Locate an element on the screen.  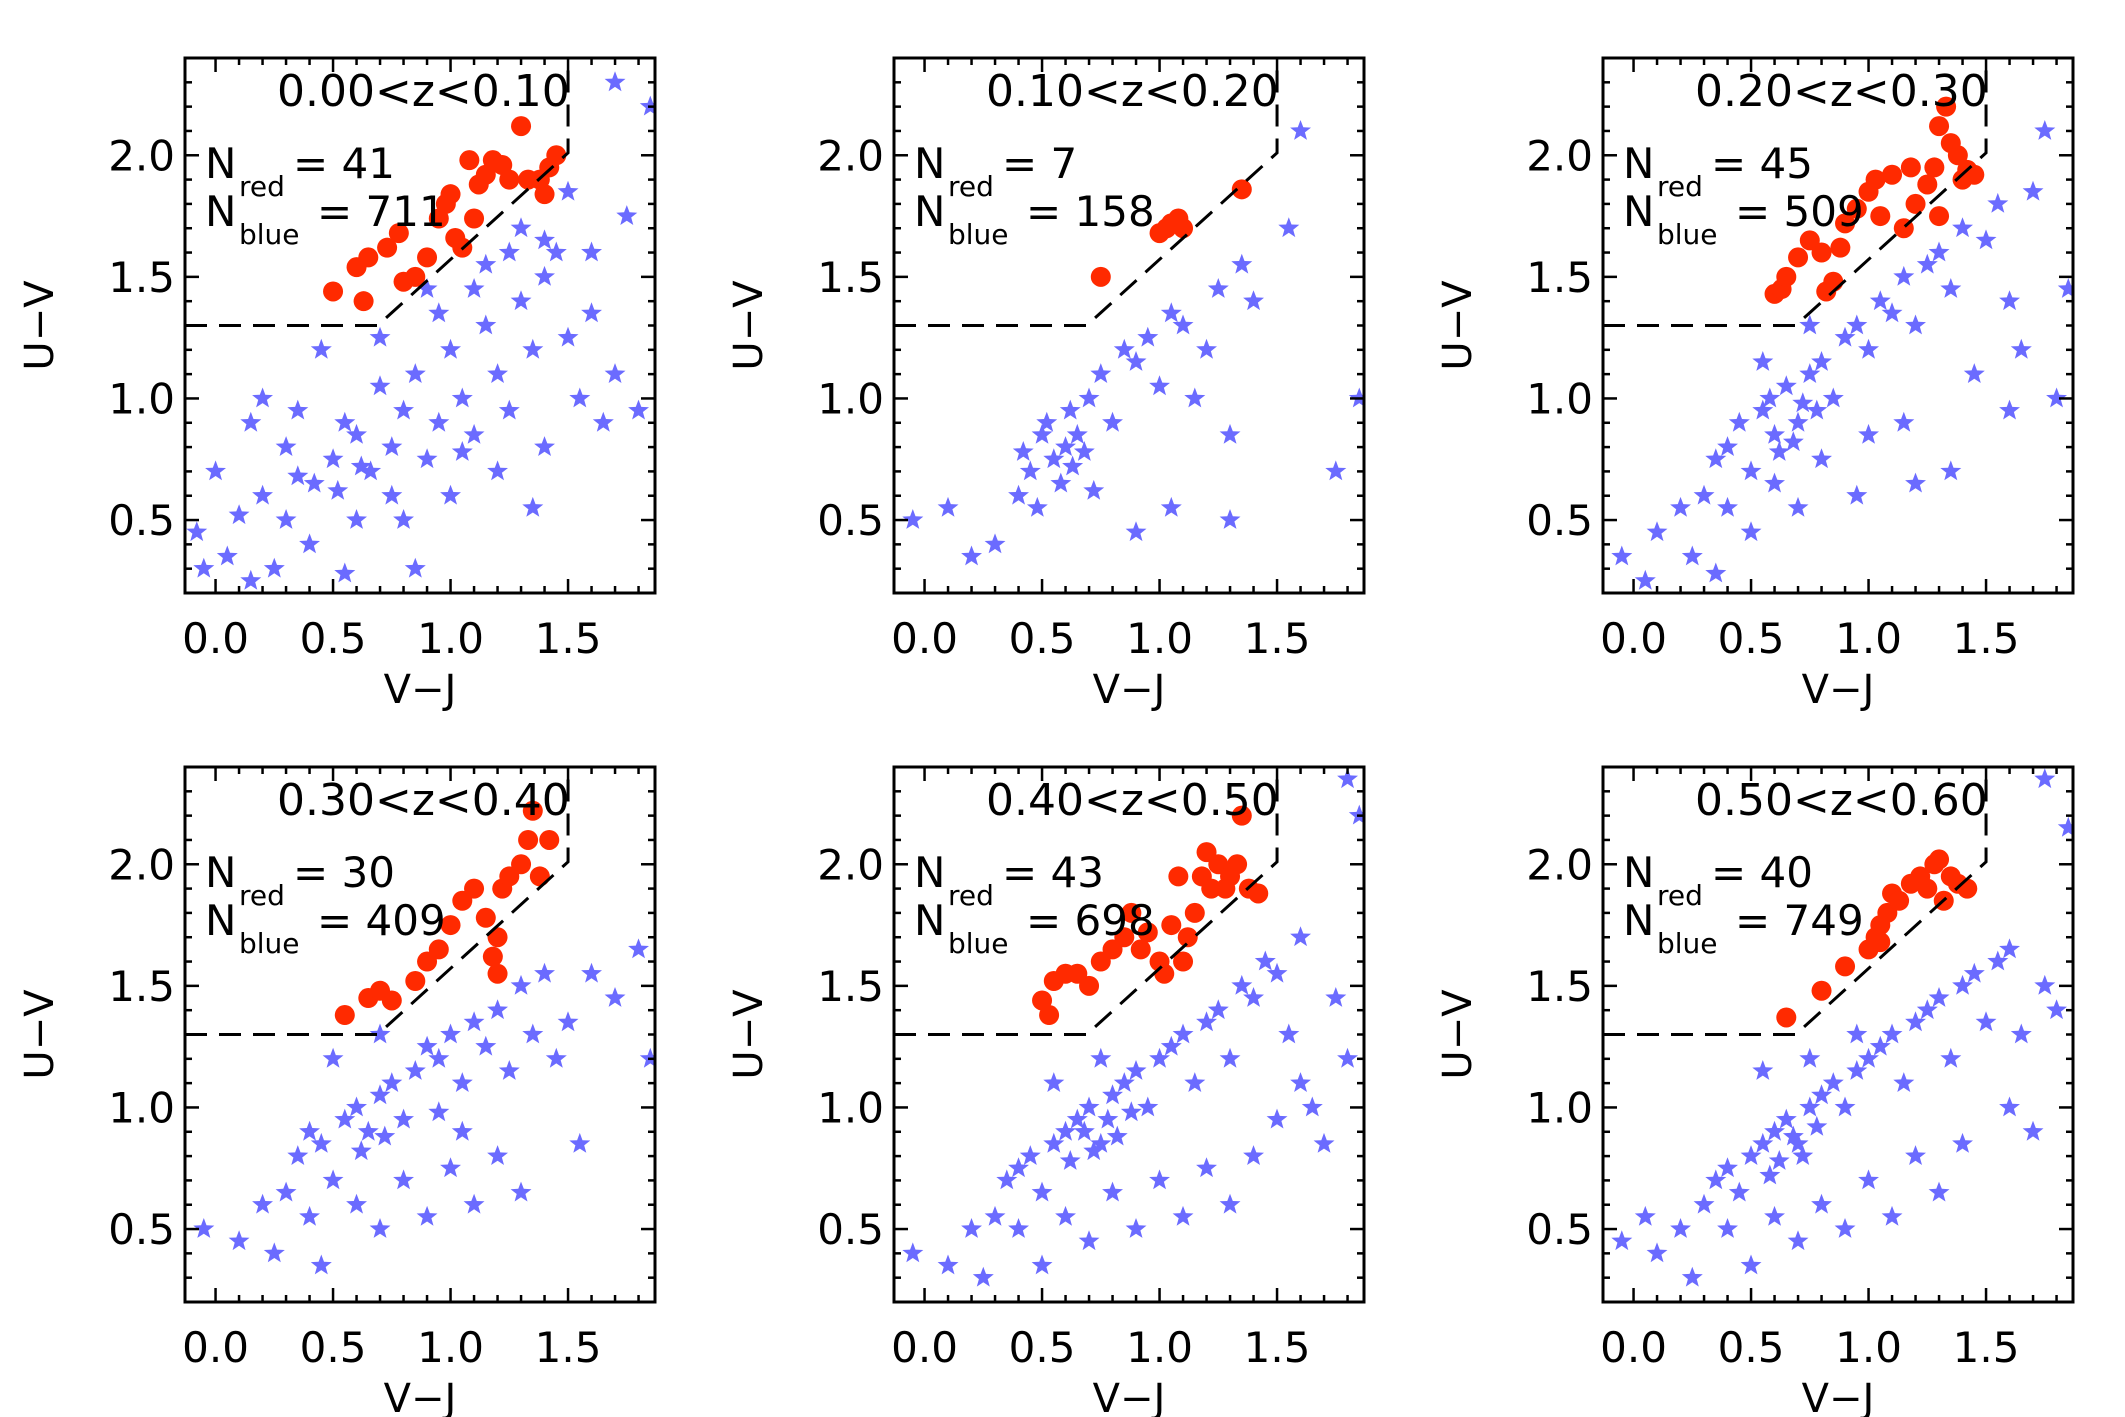
n-red-symbol: N is located at coordinates (1638, 872).